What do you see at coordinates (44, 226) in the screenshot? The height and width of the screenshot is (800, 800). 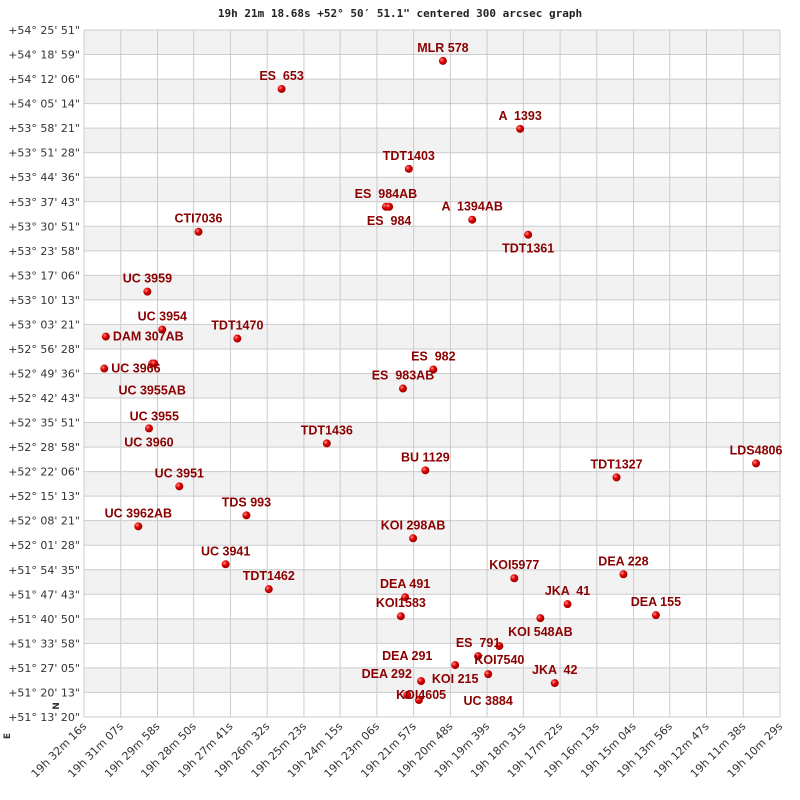 I see `y-tick-label: +53° 30' 51"` at bounding box center [44, 226].